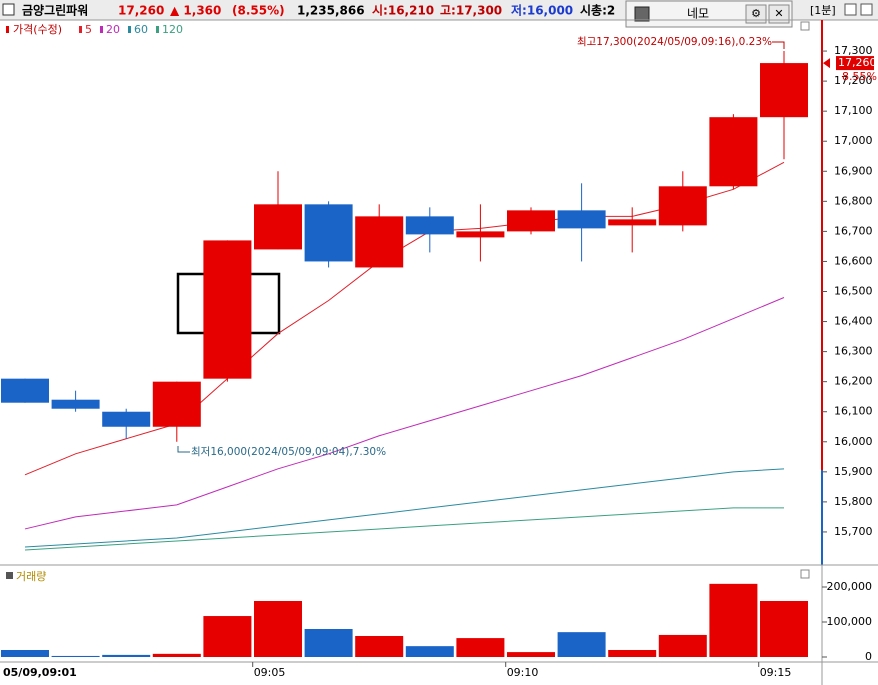 This screenshot has height=685, width=878. Describe the element at coordinates (850, 586) in the screenshot. I see `y-tick-label: 200,000` at that location.